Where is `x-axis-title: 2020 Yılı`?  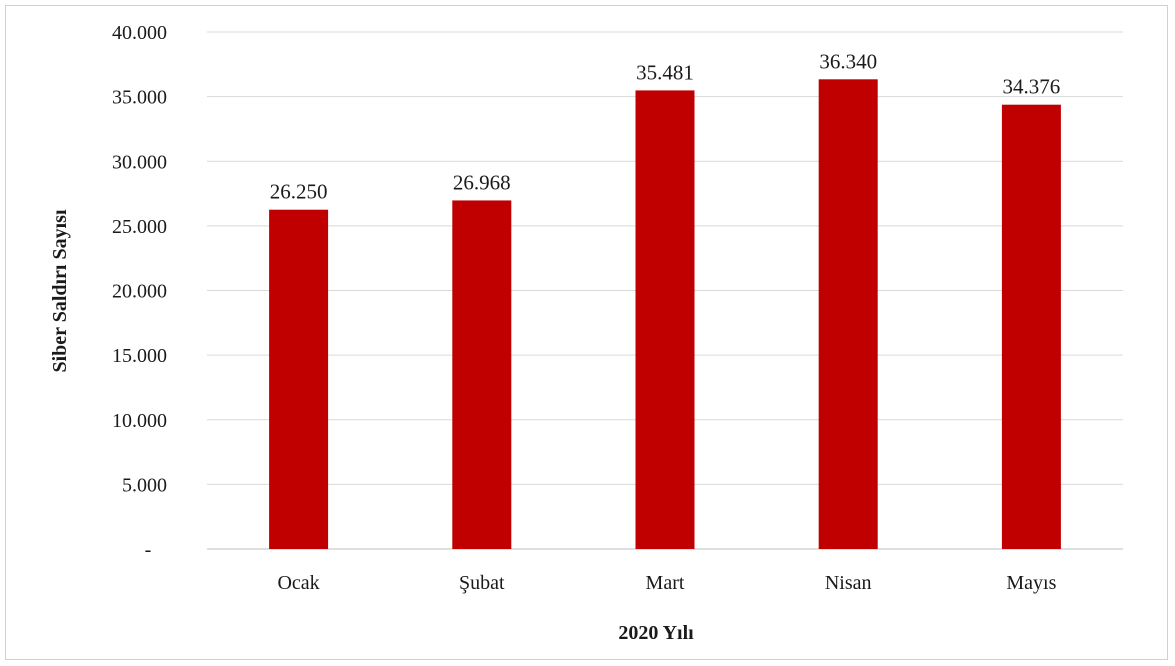
x-axis-title: 2020 Yılı is located at coordinates (656, 633).